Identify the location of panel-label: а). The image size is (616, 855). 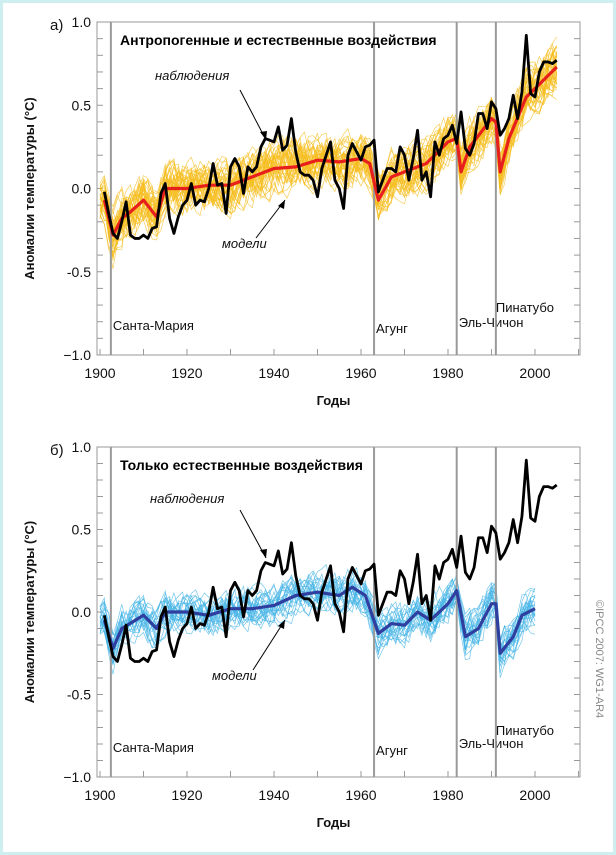
(56, 25).